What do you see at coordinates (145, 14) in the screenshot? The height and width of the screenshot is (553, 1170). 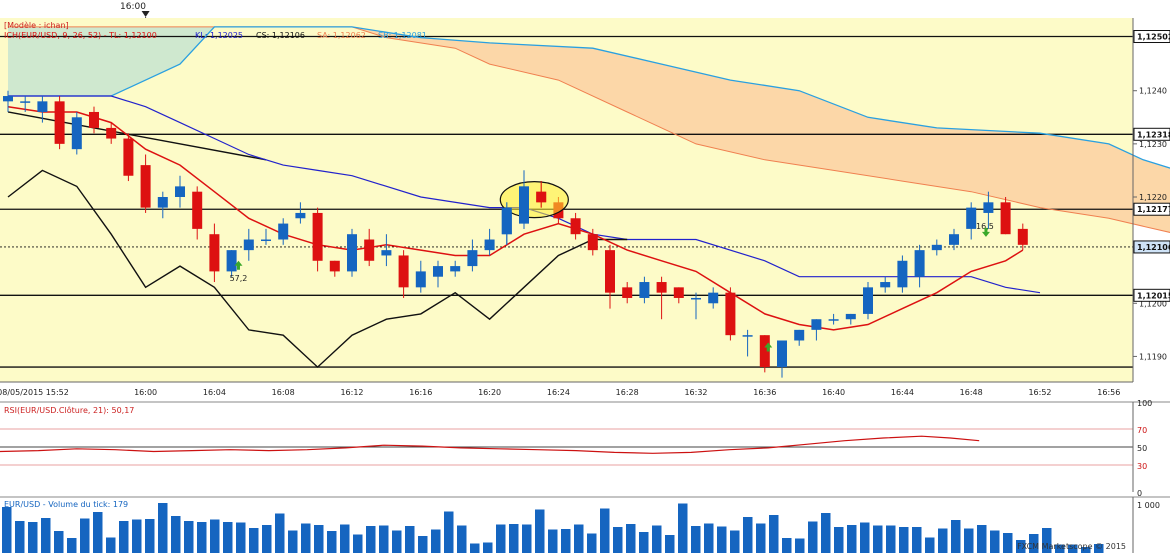 I see `time-marker-icon` at bounding box center [145, 14].